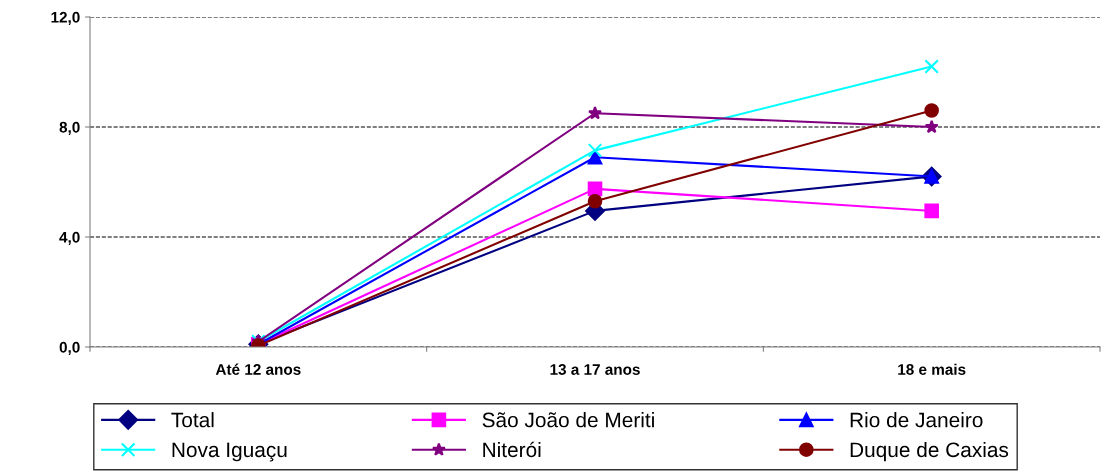 The height and width of the screenshot is (476, 1111). I want to click on legend-label: Total, so click(192, 420).